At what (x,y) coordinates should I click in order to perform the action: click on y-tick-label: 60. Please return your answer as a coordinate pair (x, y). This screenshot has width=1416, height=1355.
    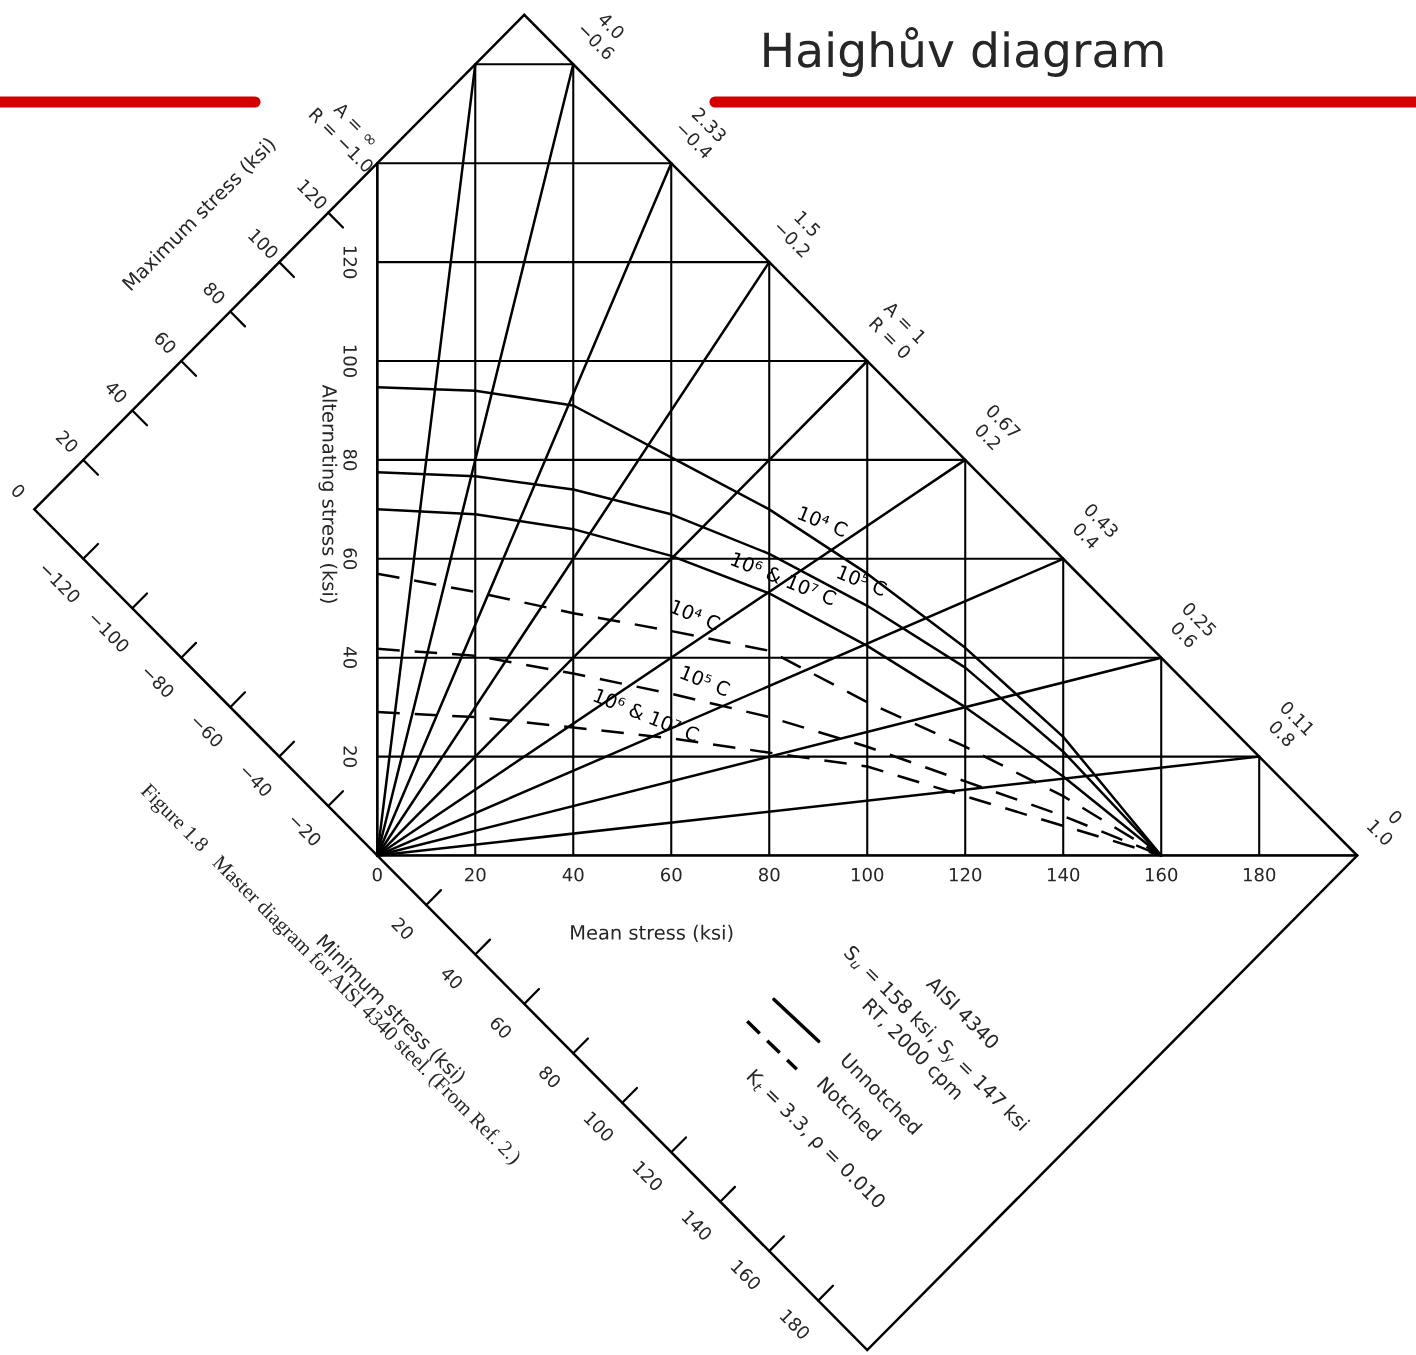
    Looking at the image, I should click on (350, 559).